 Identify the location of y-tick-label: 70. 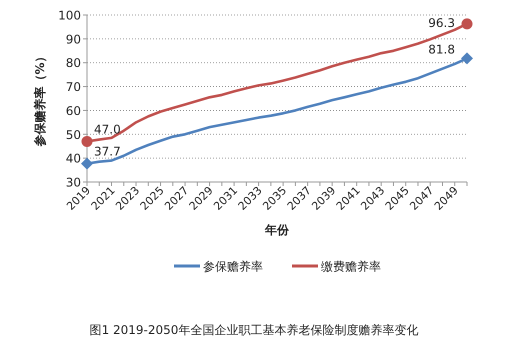
(73, 87).